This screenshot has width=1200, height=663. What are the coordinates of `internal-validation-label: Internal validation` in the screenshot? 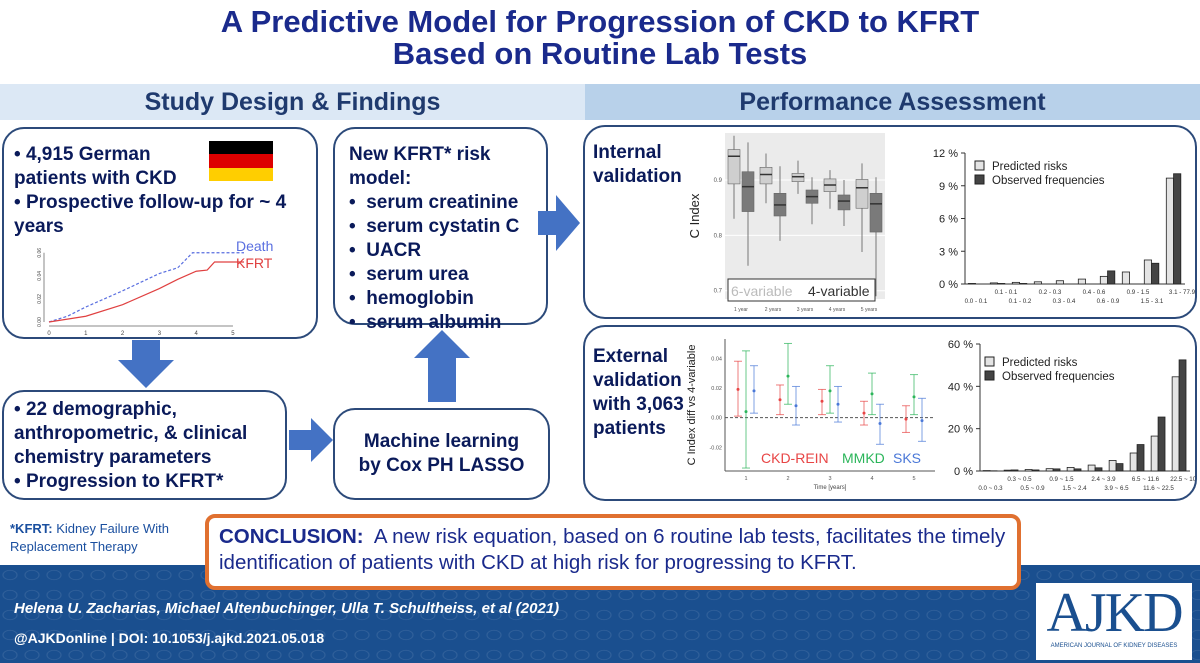 It's located at (637, 164).